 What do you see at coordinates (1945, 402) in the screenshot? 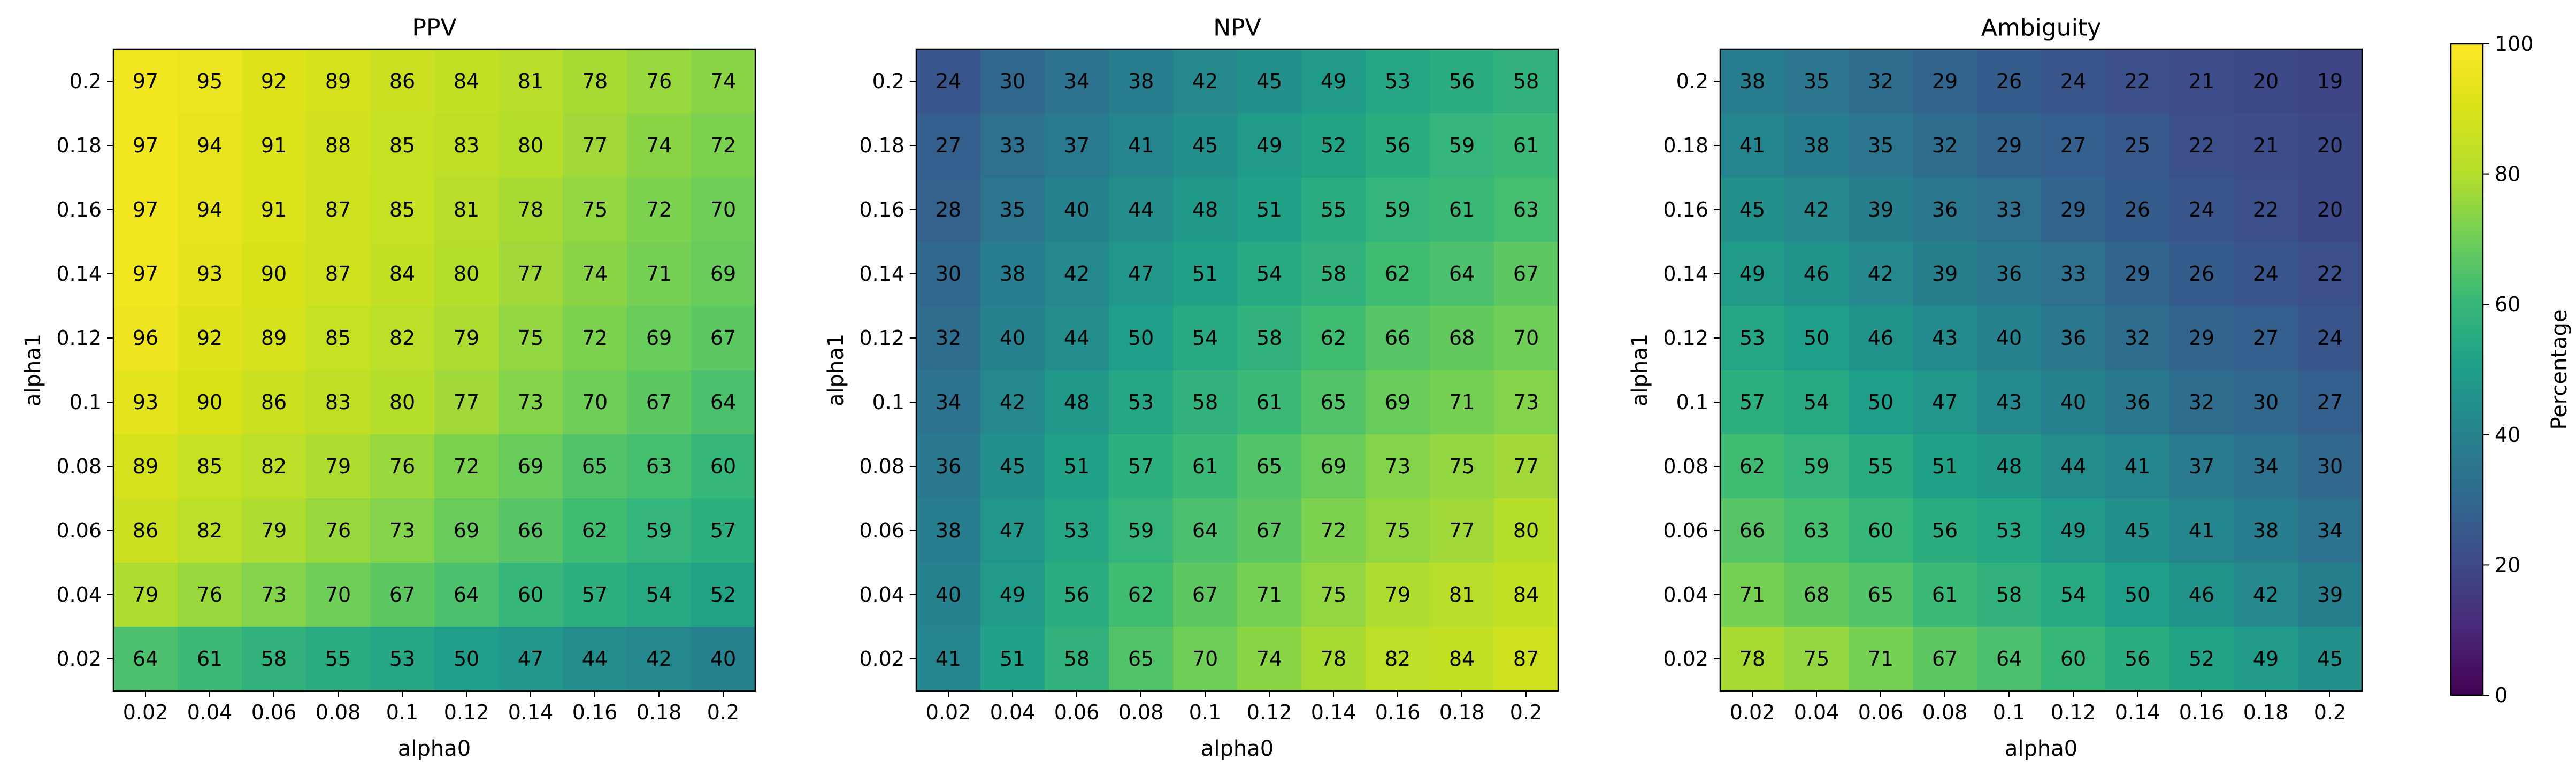
I see `cell-value-label: 47` at bounding box center [1945, 402].